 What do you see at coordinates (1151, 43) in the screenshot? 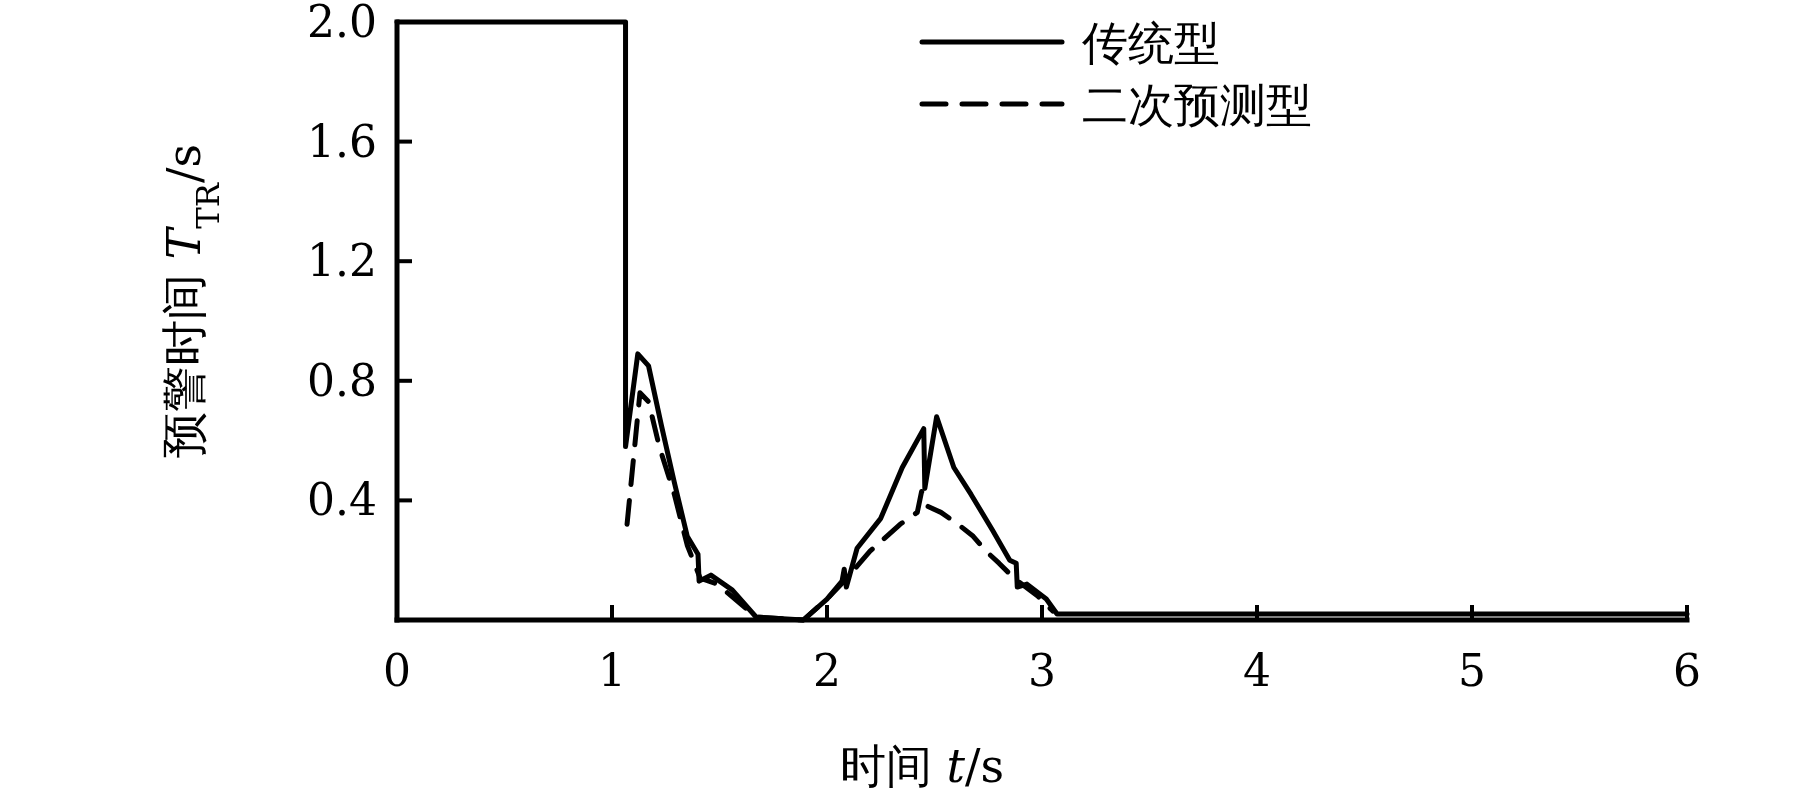
I see `legend-label: 传统型` at bounding box center [1151, 43].